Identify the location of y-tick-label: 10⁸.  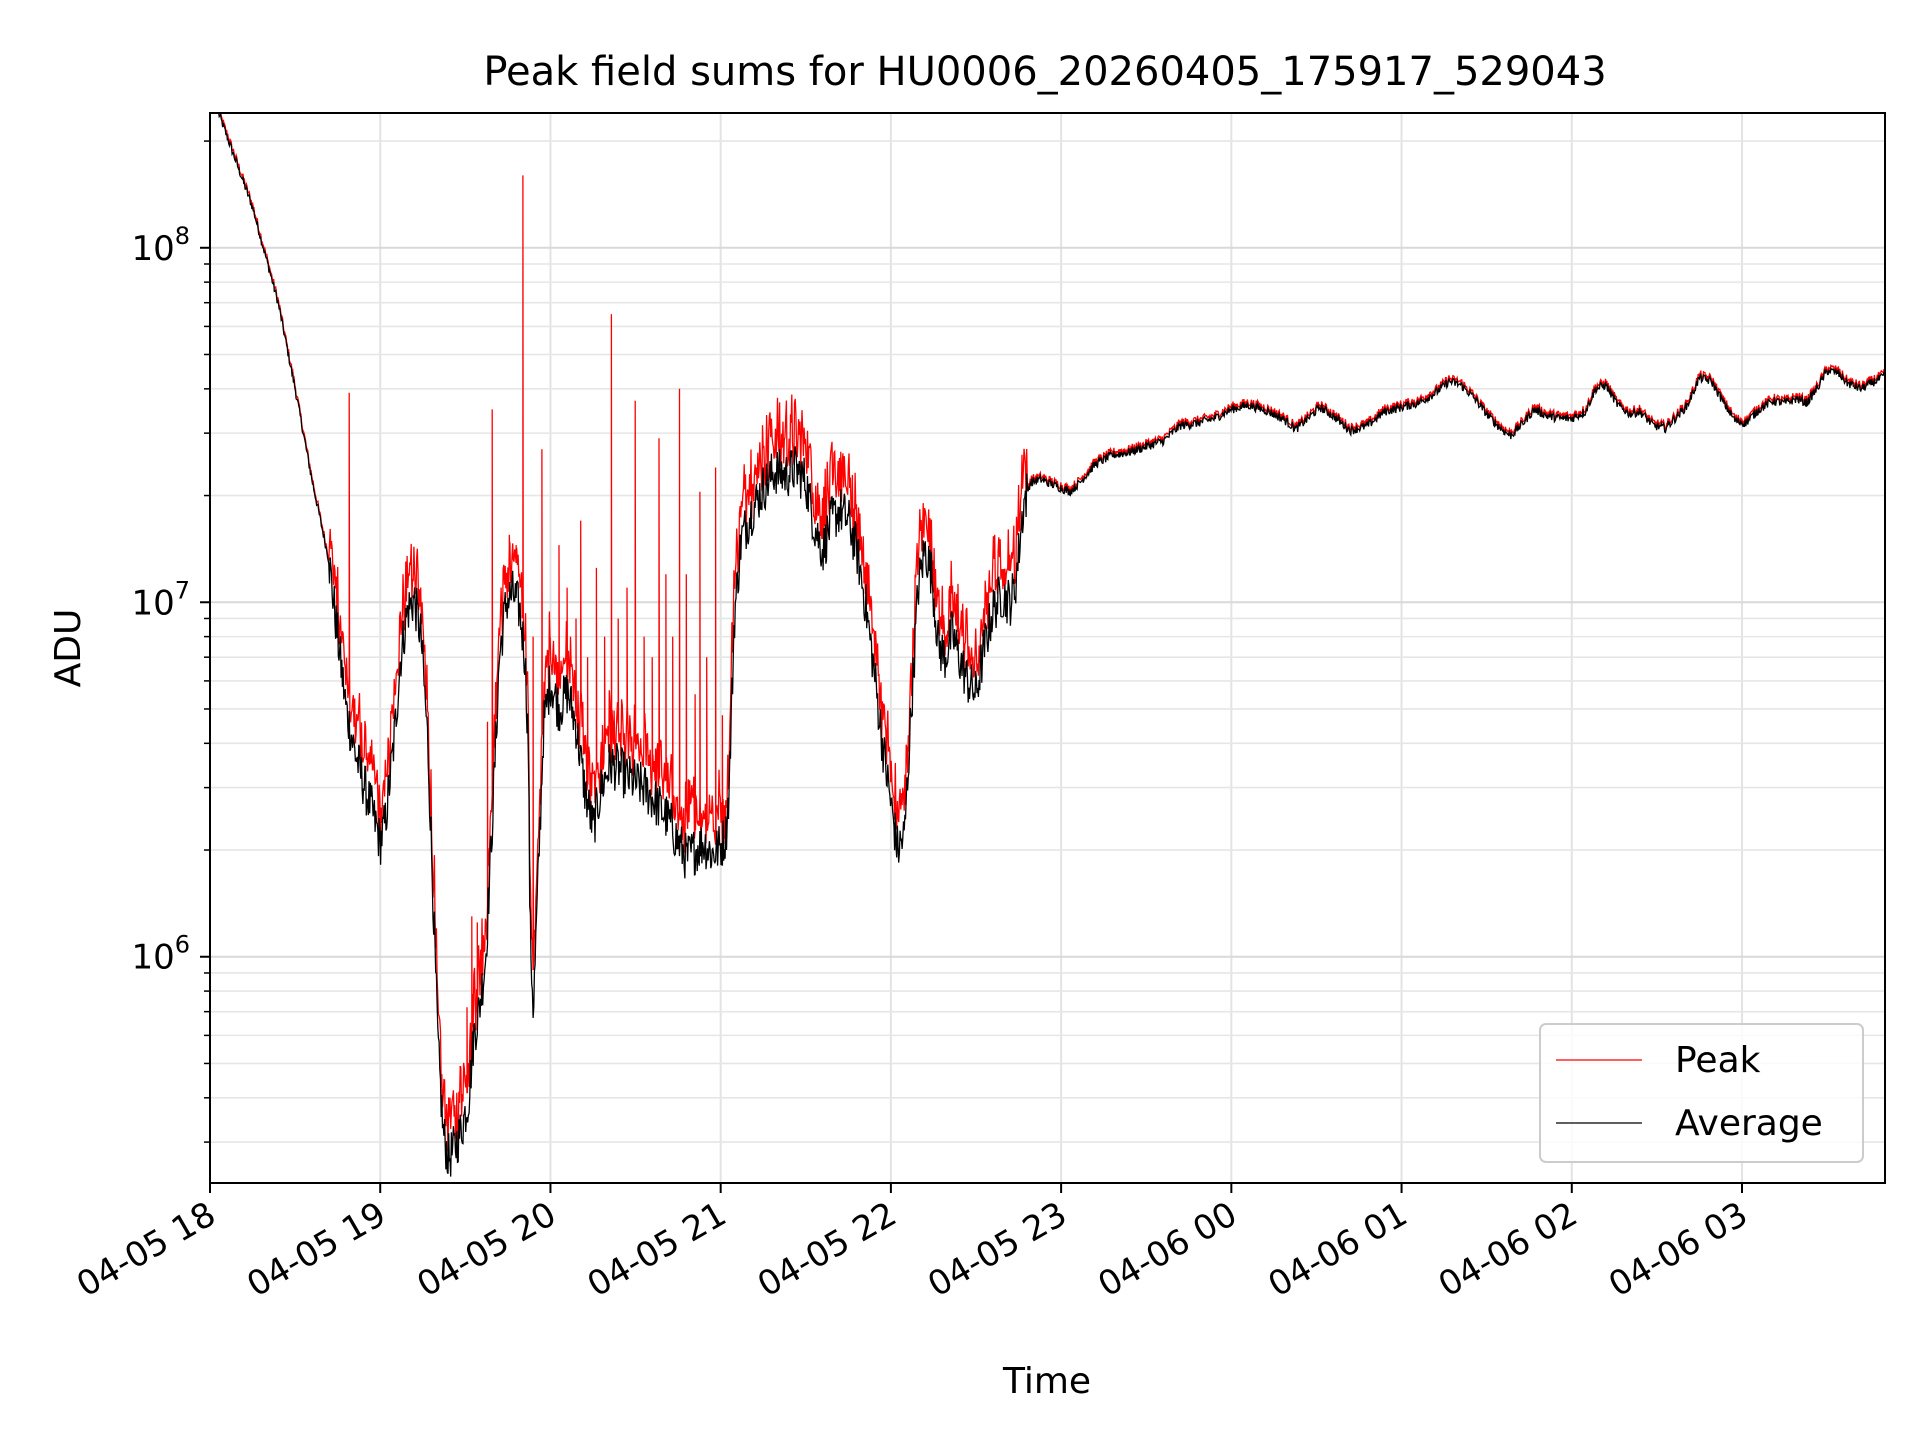
(160, 245).